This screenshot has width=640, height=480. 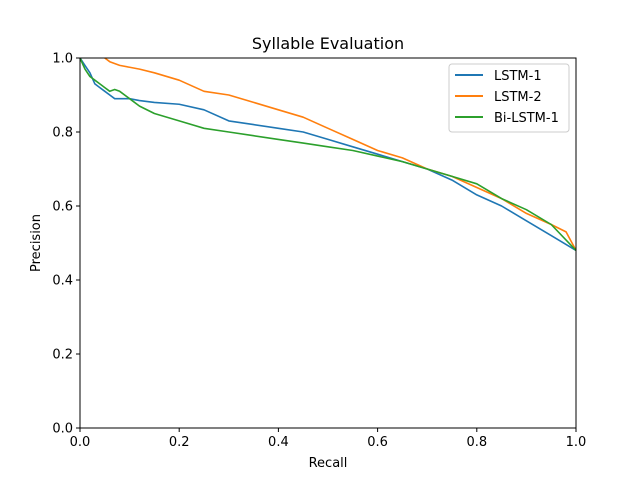 I want to click on legend: LSTM-1 LSTM-2 Bi-LSTM-1, so click(x=509, y=98).